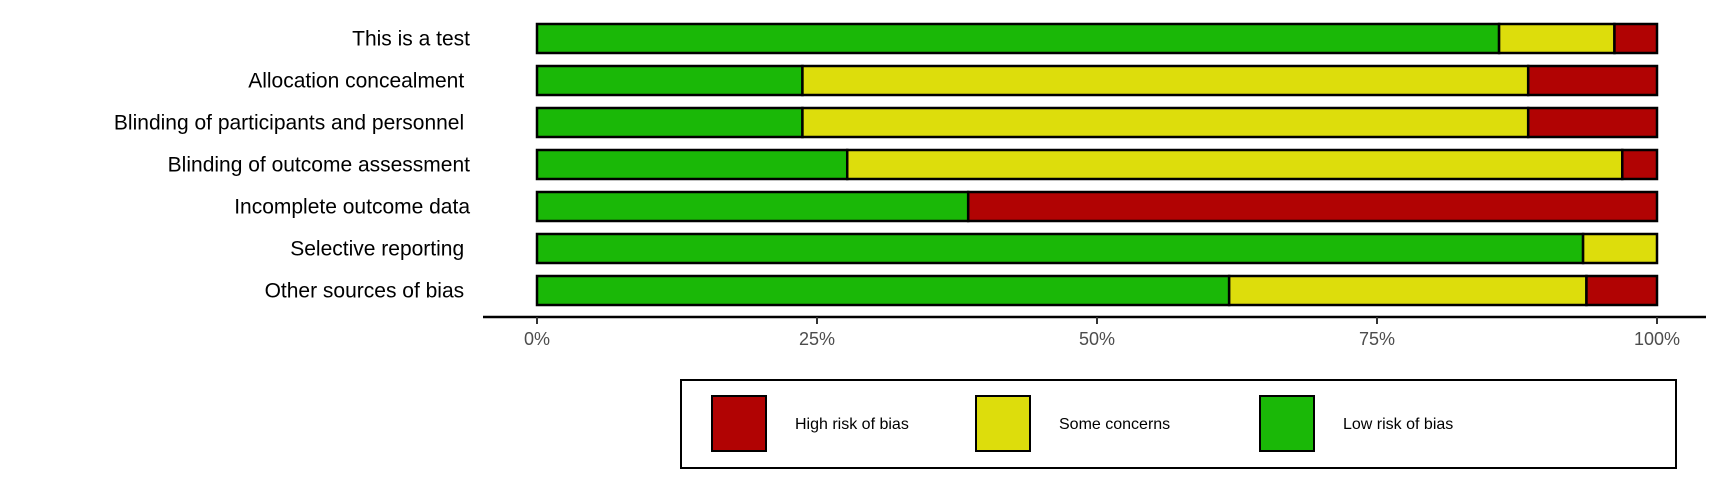 The image size is (1728, 485). Describe the element at coordinates (1657, 339) in the screenshot. I see `x-tick-label: 100%` at that location.